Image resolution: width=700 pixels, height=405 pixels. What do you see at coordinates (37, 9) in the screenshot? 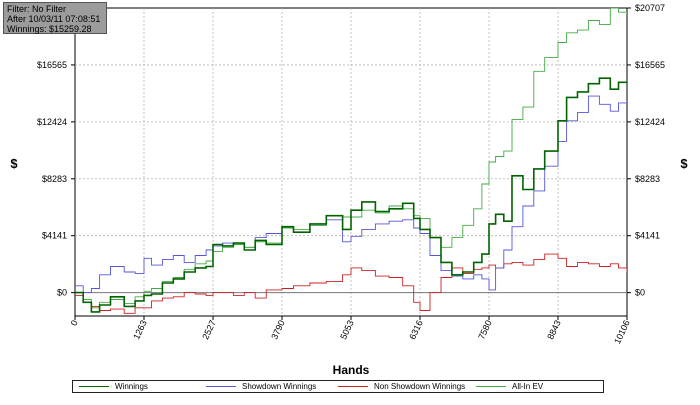
I see `filter-label: Filter: No Filter` at bounding box center [37, 9].